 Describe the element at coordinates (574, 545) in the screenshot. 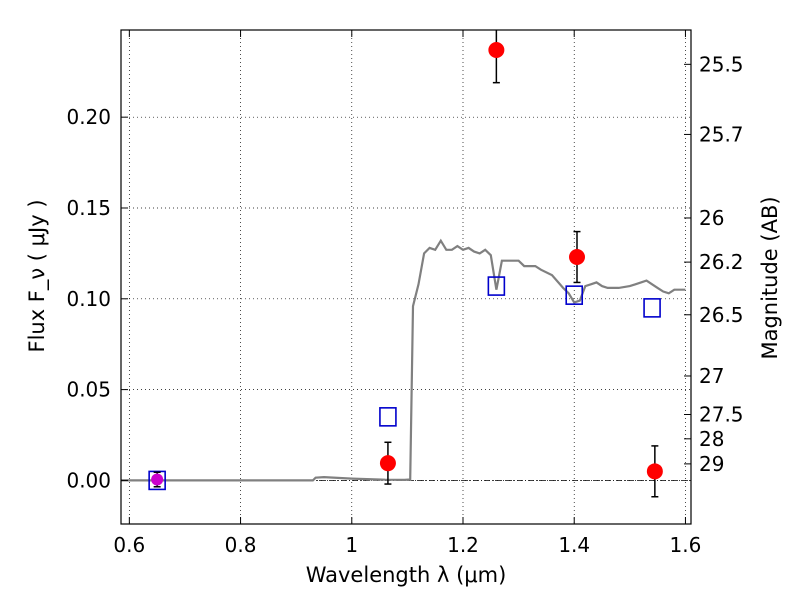

I see `x-tick-label: 1.4` at that location.